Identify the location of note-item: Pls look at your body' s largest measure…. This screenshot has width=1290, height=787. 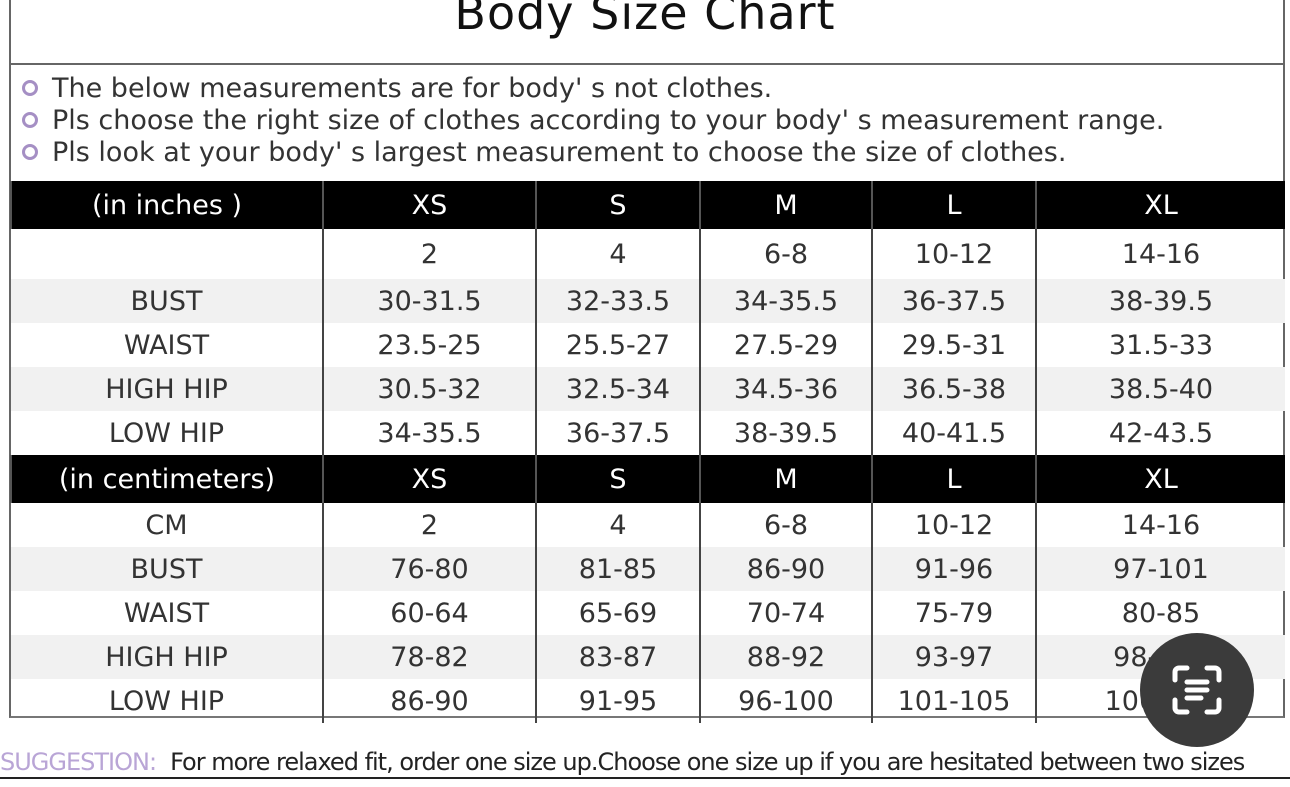
(593, 152).